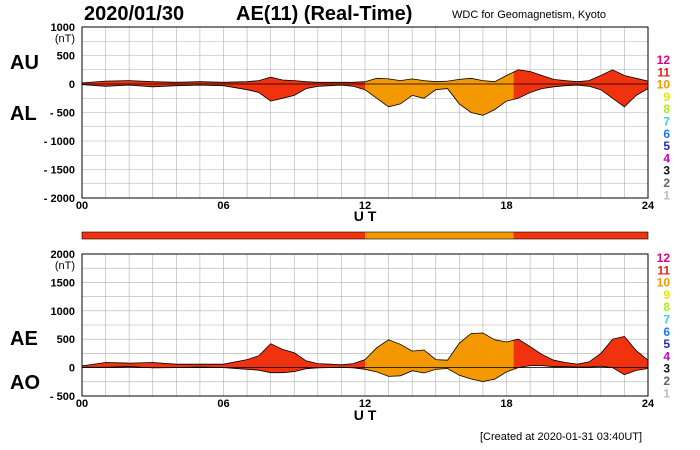  I want to click on ae_ao-legend-item: 10, so click(664, 283).